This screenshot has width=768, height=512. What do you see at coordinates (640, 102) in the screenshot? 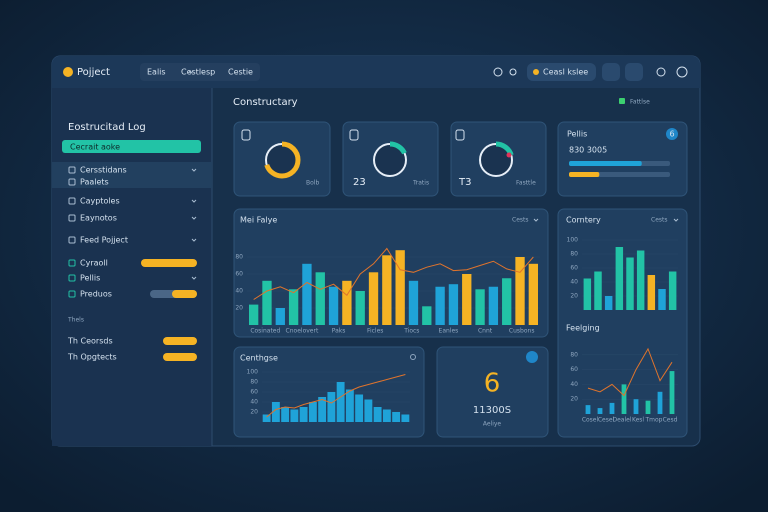
I see `status-label: Fattlse` at bounding box center [640, 102].